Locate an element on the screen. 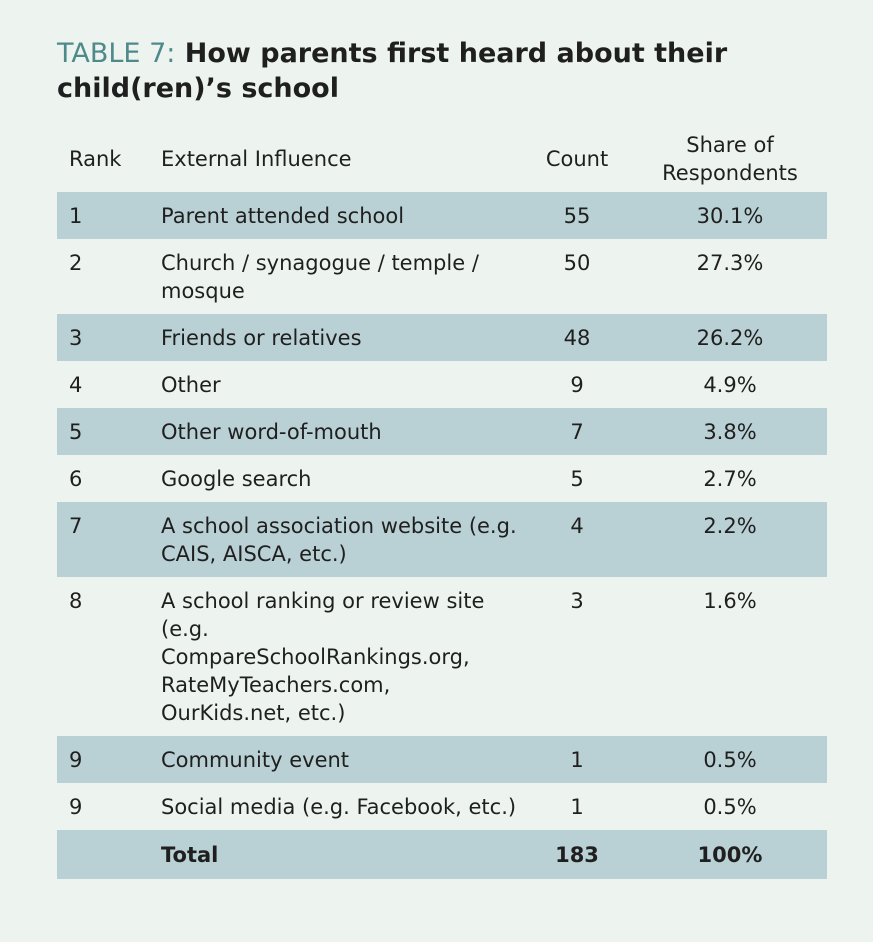 This screenshot has width=873, height=942. row-rank: 7 is located at coordinates (109, 539).